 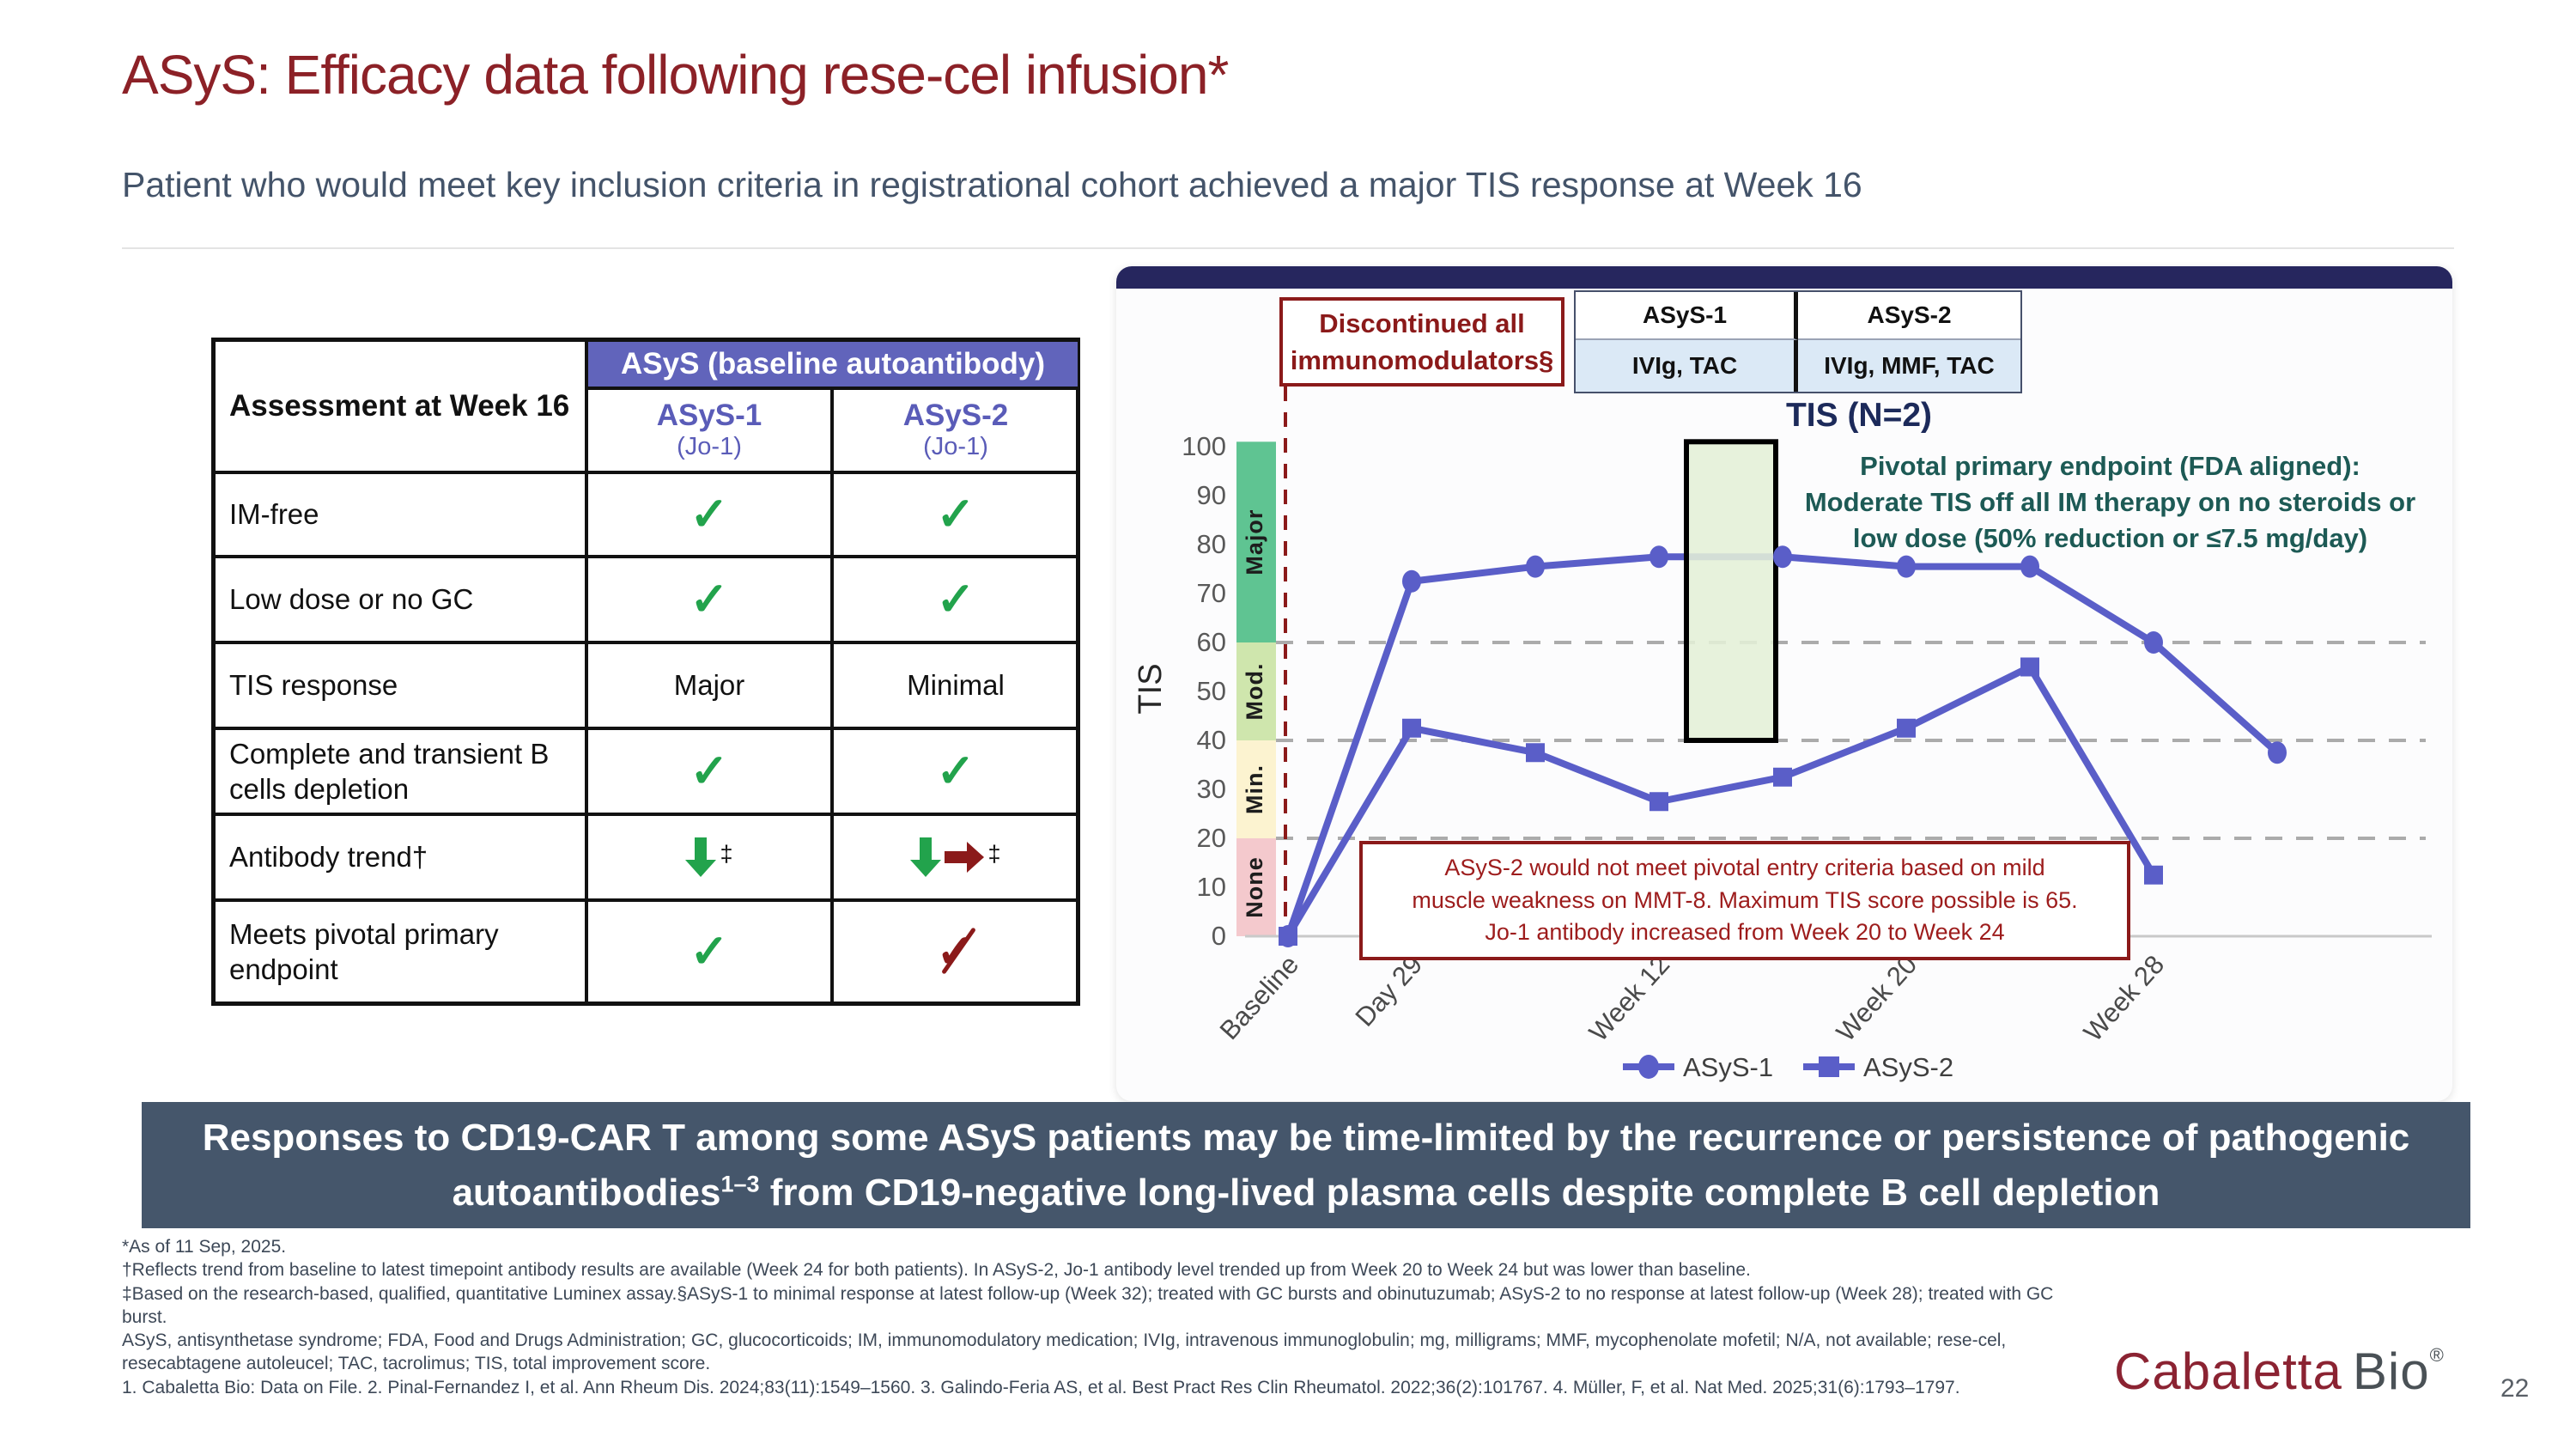 I want to click on y-tick-label: 40, so click(x=1211, y=740).